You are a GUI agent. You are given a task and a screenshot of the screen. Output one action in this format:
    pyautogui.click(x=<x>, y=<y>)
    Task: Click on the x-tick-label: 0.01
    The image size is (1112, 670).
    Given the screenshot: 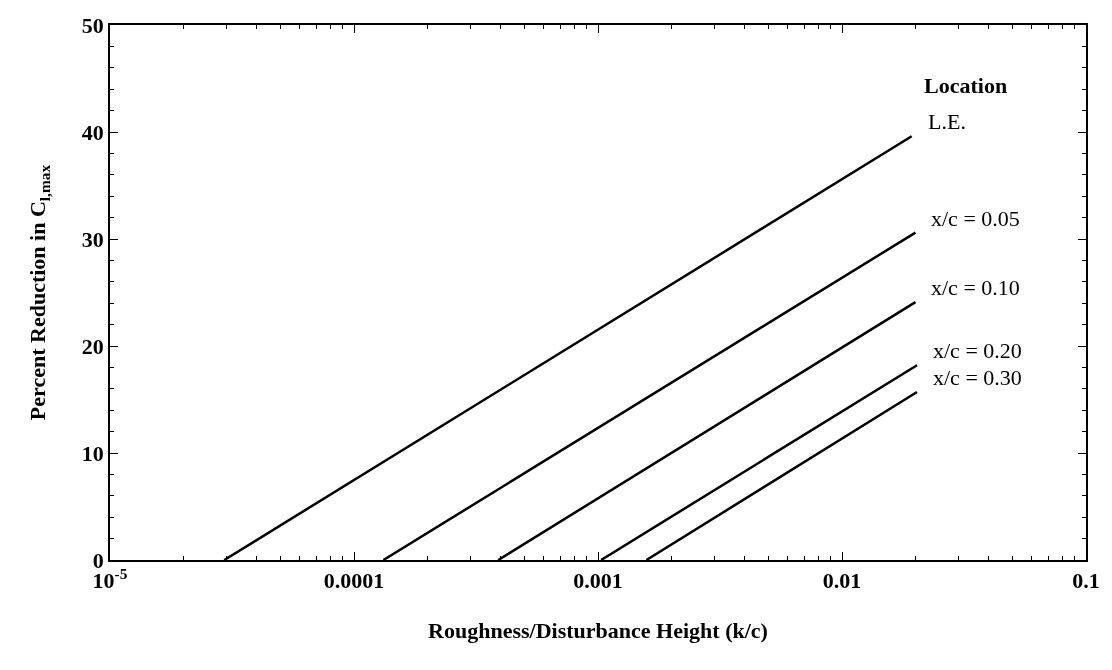 What is the action you would take?
    pyautogui.click(x=842, y=581)
    